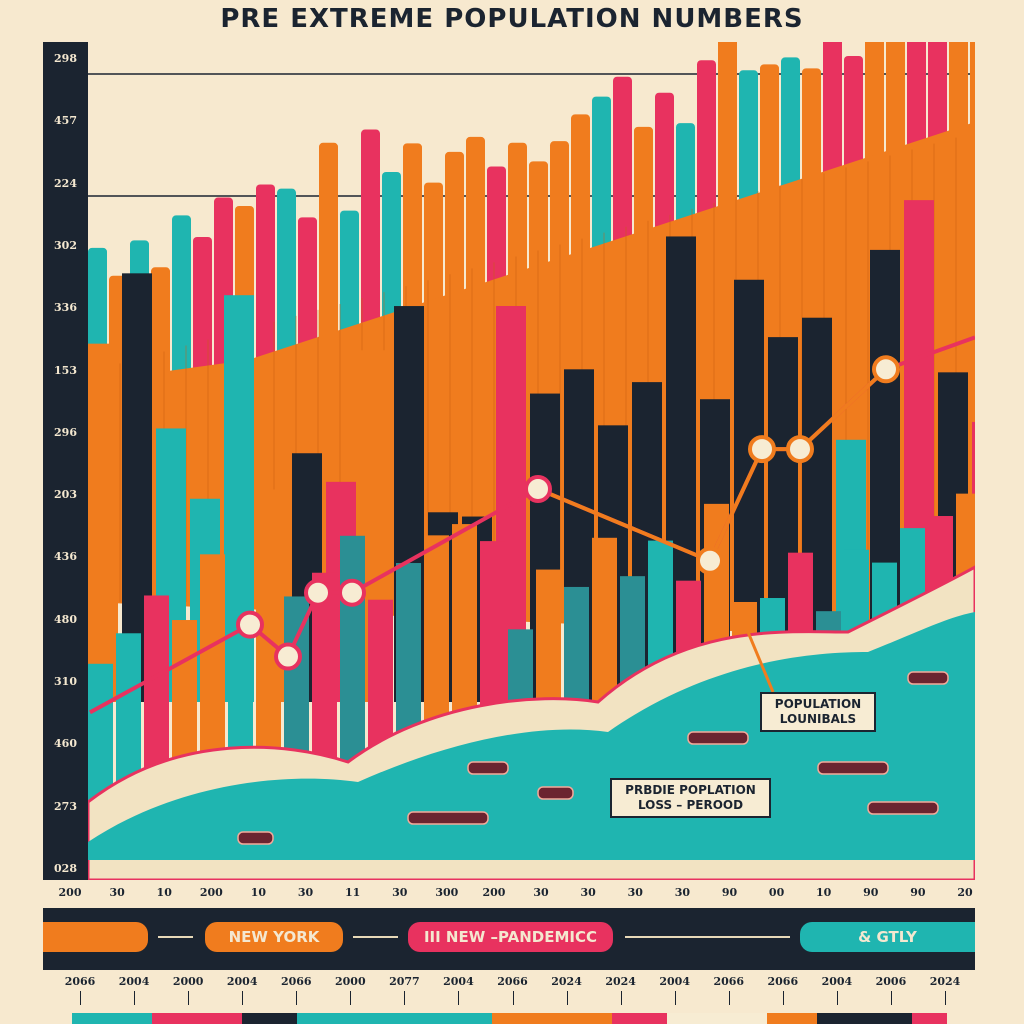  Describe the element at coordinates (447, 892) in the screenshot. I see `x-tick-label: 300` at that location.